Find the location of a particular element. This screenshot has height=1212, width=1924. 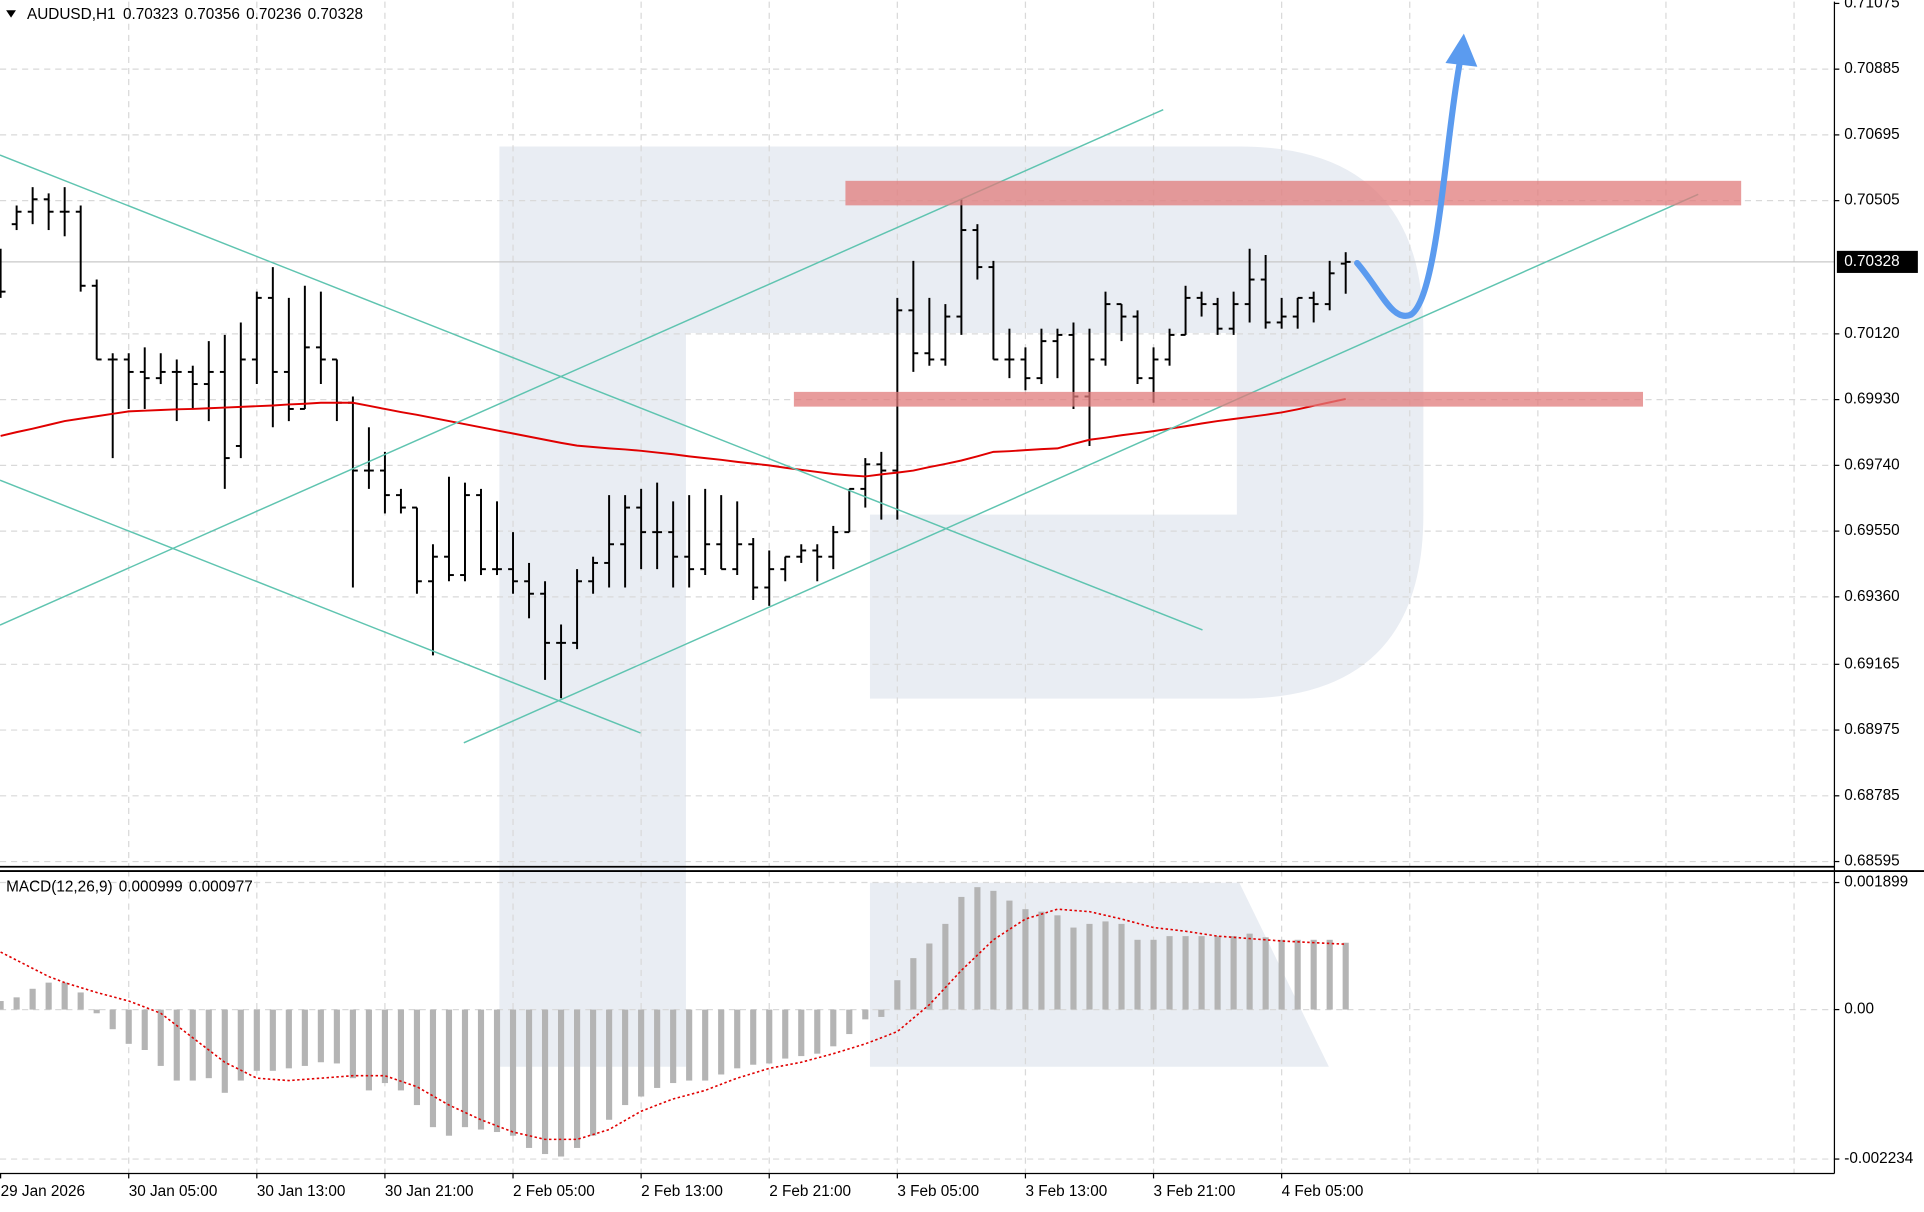

x-tick-label: 3 Feb 05:00 is located at coordinates (938, 1191).